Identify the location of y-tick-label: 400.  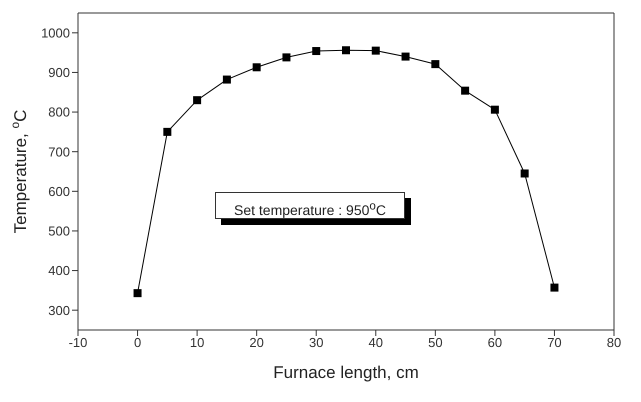
(59, 270).